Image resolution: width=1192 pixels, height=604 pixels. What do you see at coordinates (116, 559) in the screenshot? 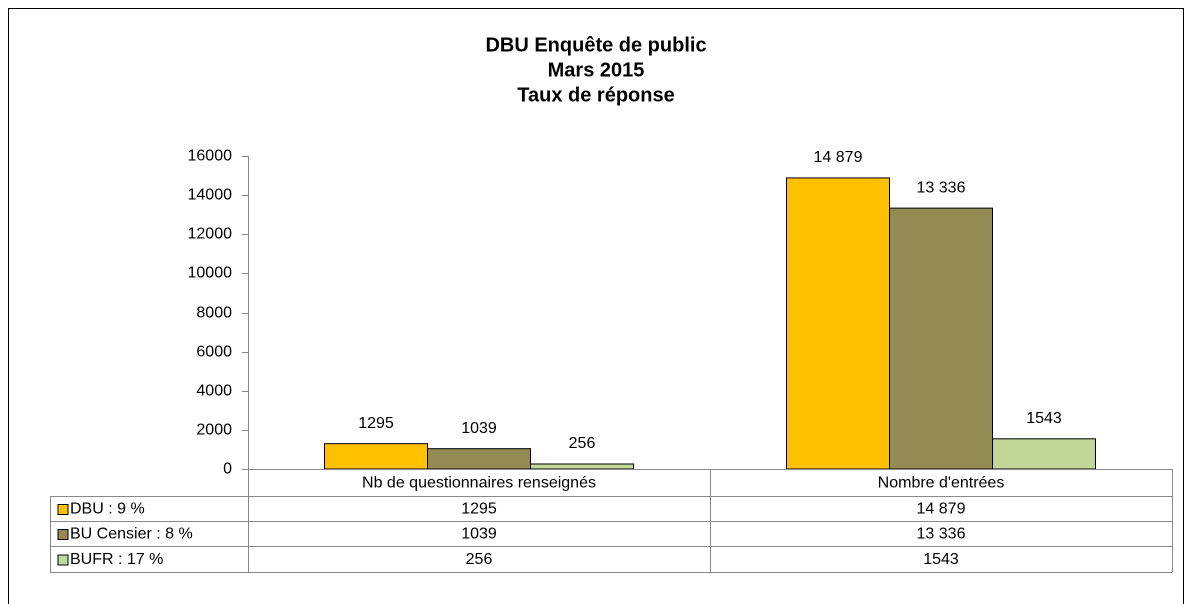
I see `legend-label: BUFR : 17 %` at bounding box center [116, 559].